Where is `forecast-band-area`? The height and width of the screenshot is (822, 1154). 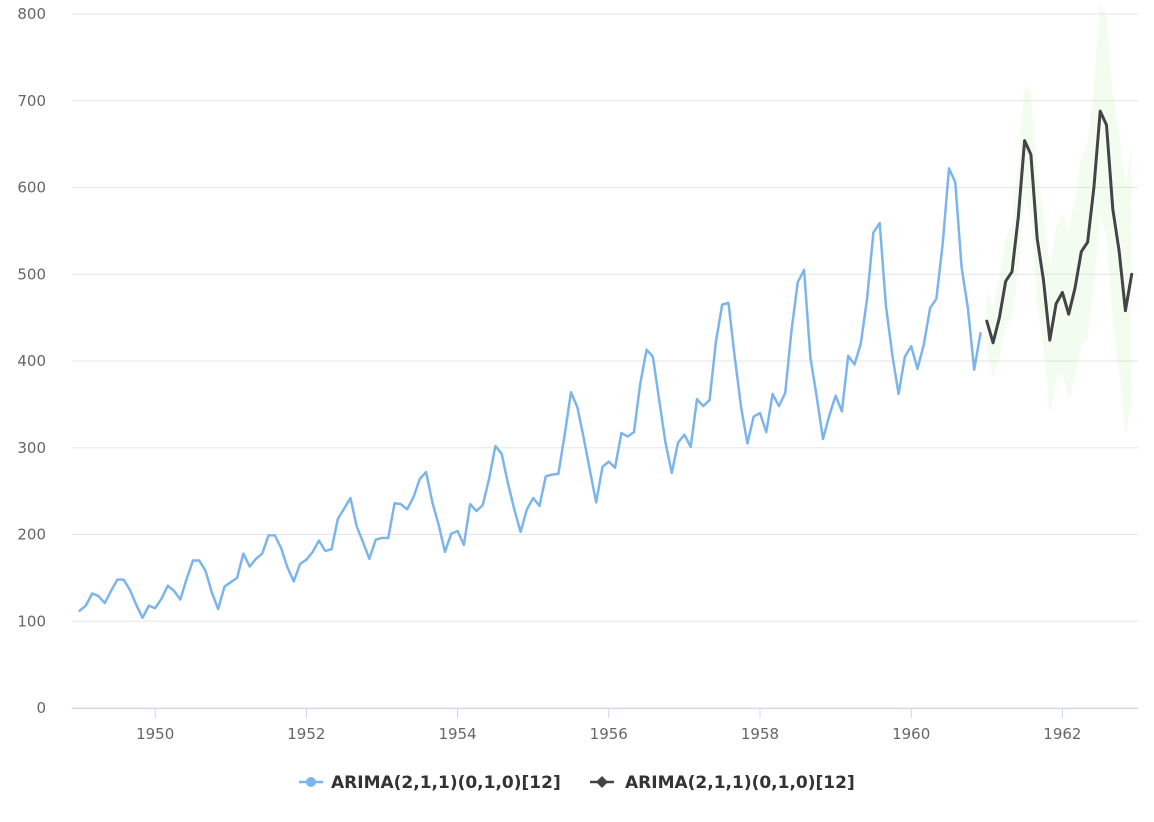
forecast-band-area is located at coordinates (1059, 219).